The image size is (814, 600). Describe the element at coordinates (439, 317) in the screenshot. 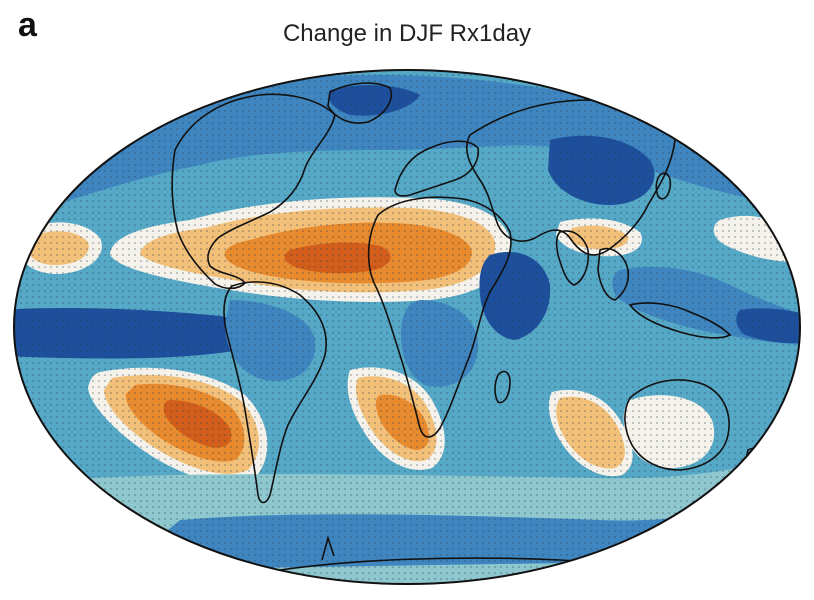

I see `africa-coast` at that location.